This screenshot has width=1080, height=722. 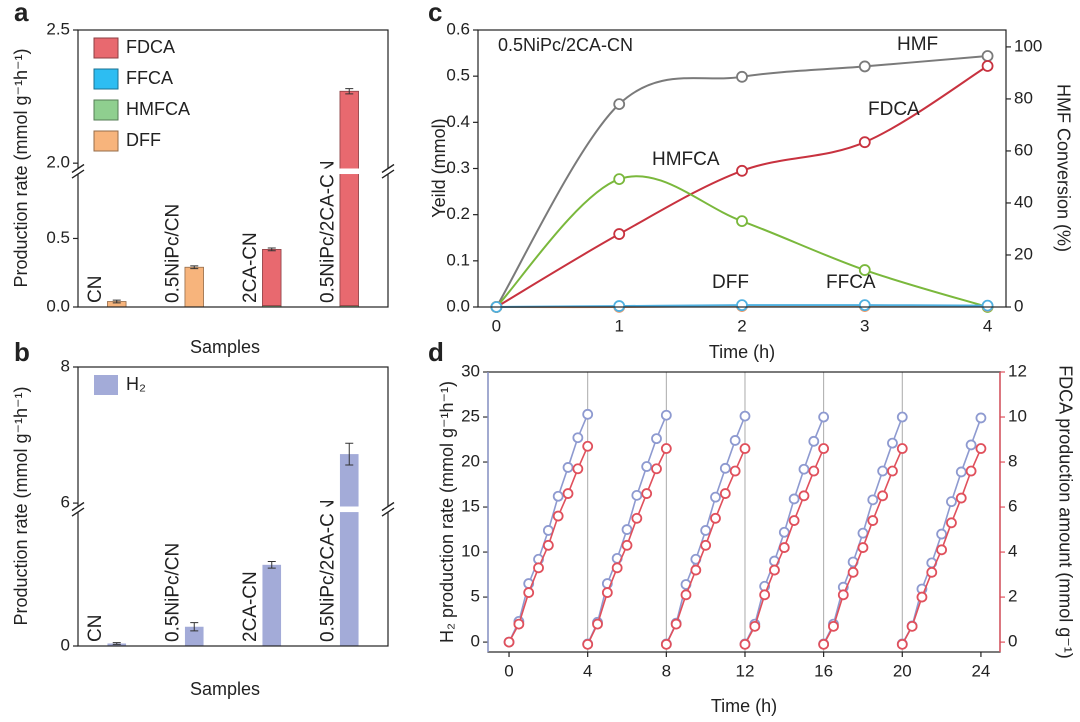 I want to click on x-axis-label: Samples, so click(x=225, y=689).